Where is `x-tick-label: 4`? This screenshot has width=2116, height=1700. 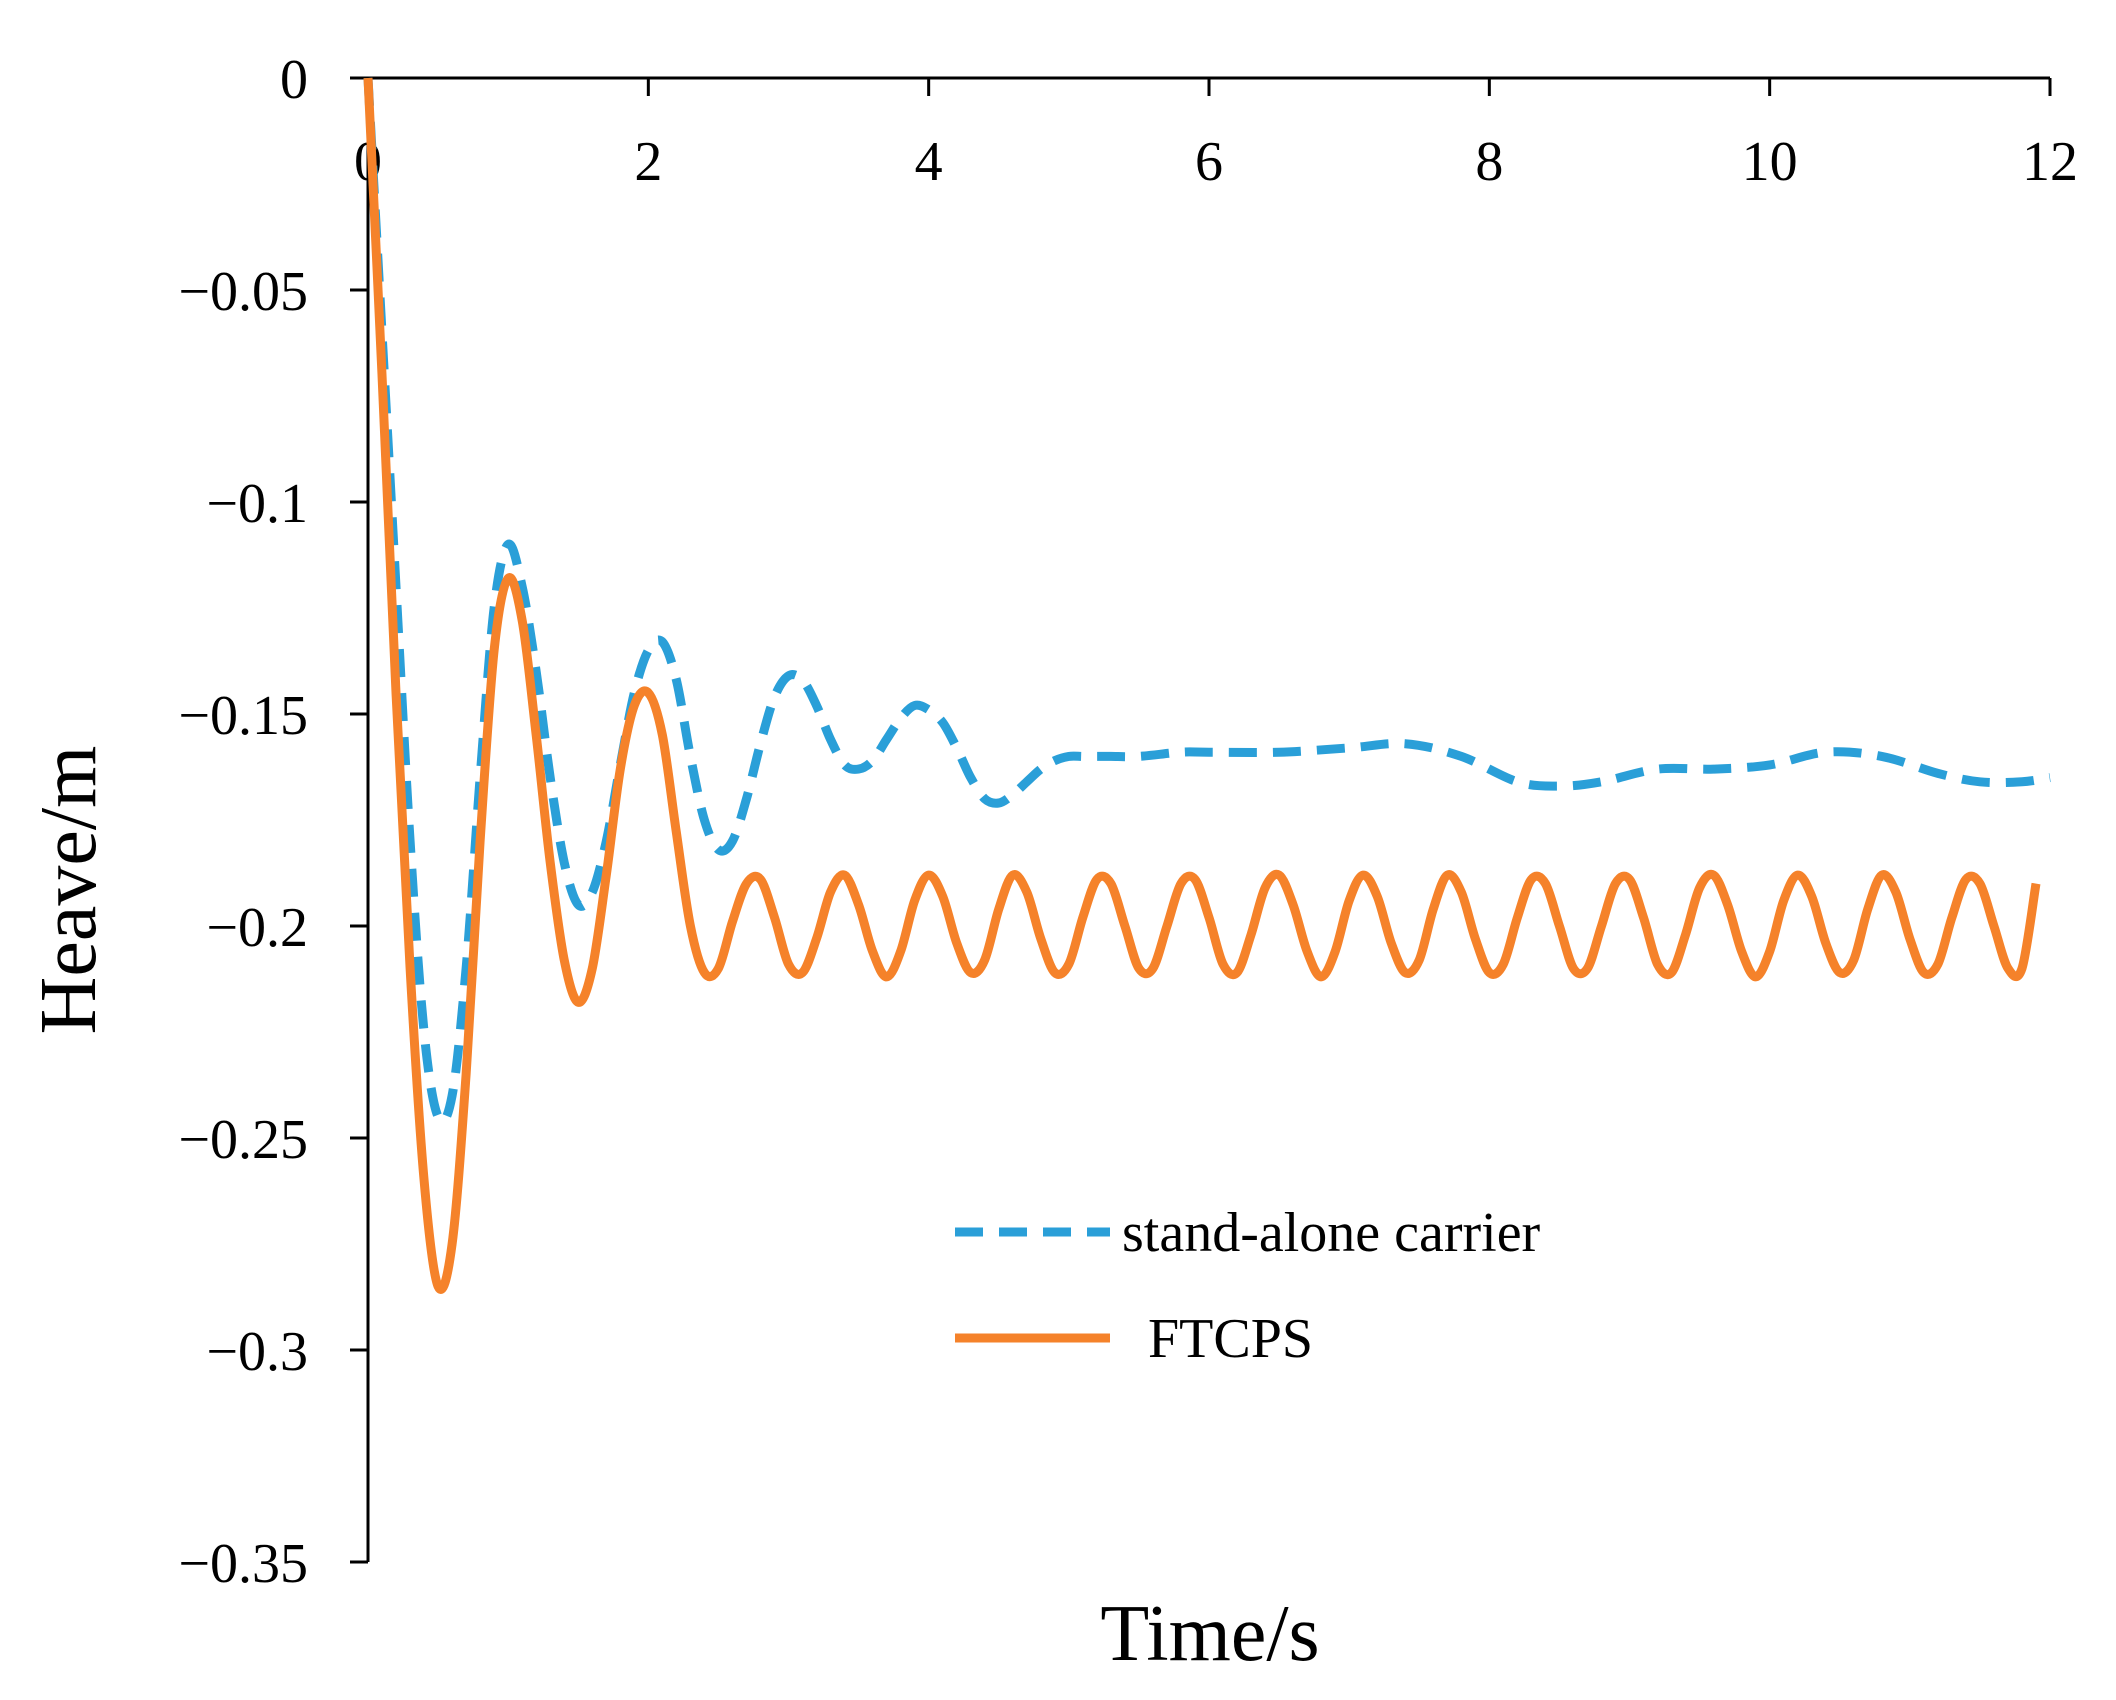
x-tick-label: 4 is located at coordinates (929, 162).